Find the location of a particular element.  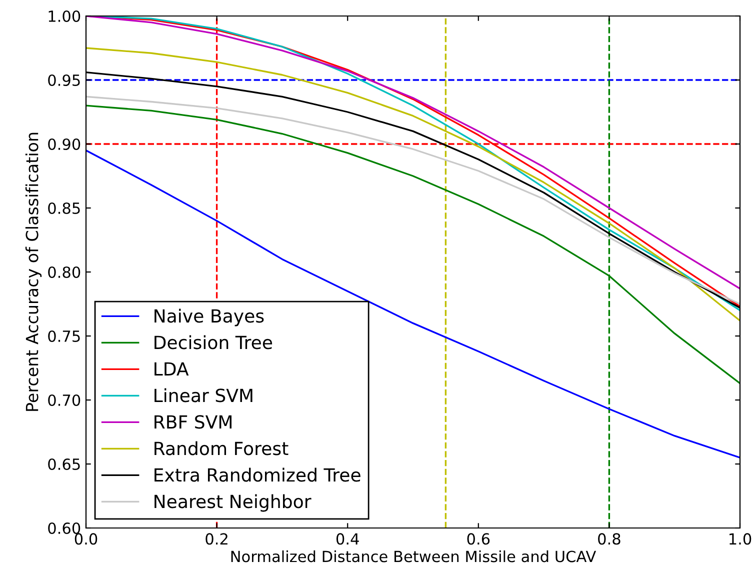

x-tick-label: 1.0 is located at coordinates (741, 539).